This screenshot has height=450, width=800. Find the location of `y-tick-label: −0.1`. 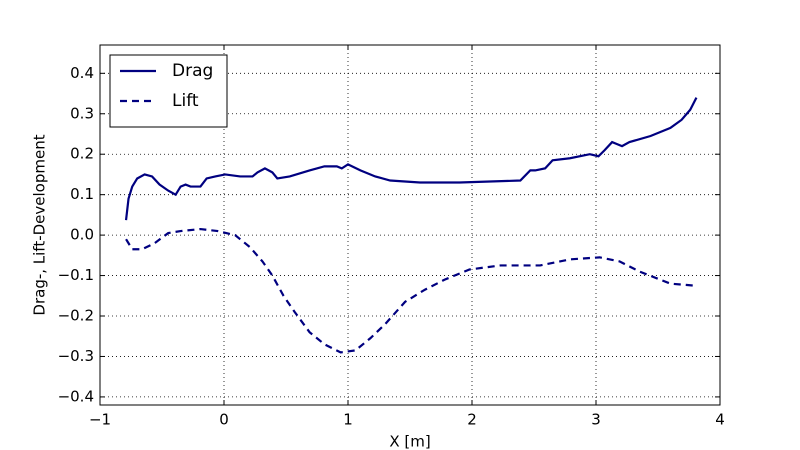

y-tick-label: −0.1 is located at coordinates (76, 275).